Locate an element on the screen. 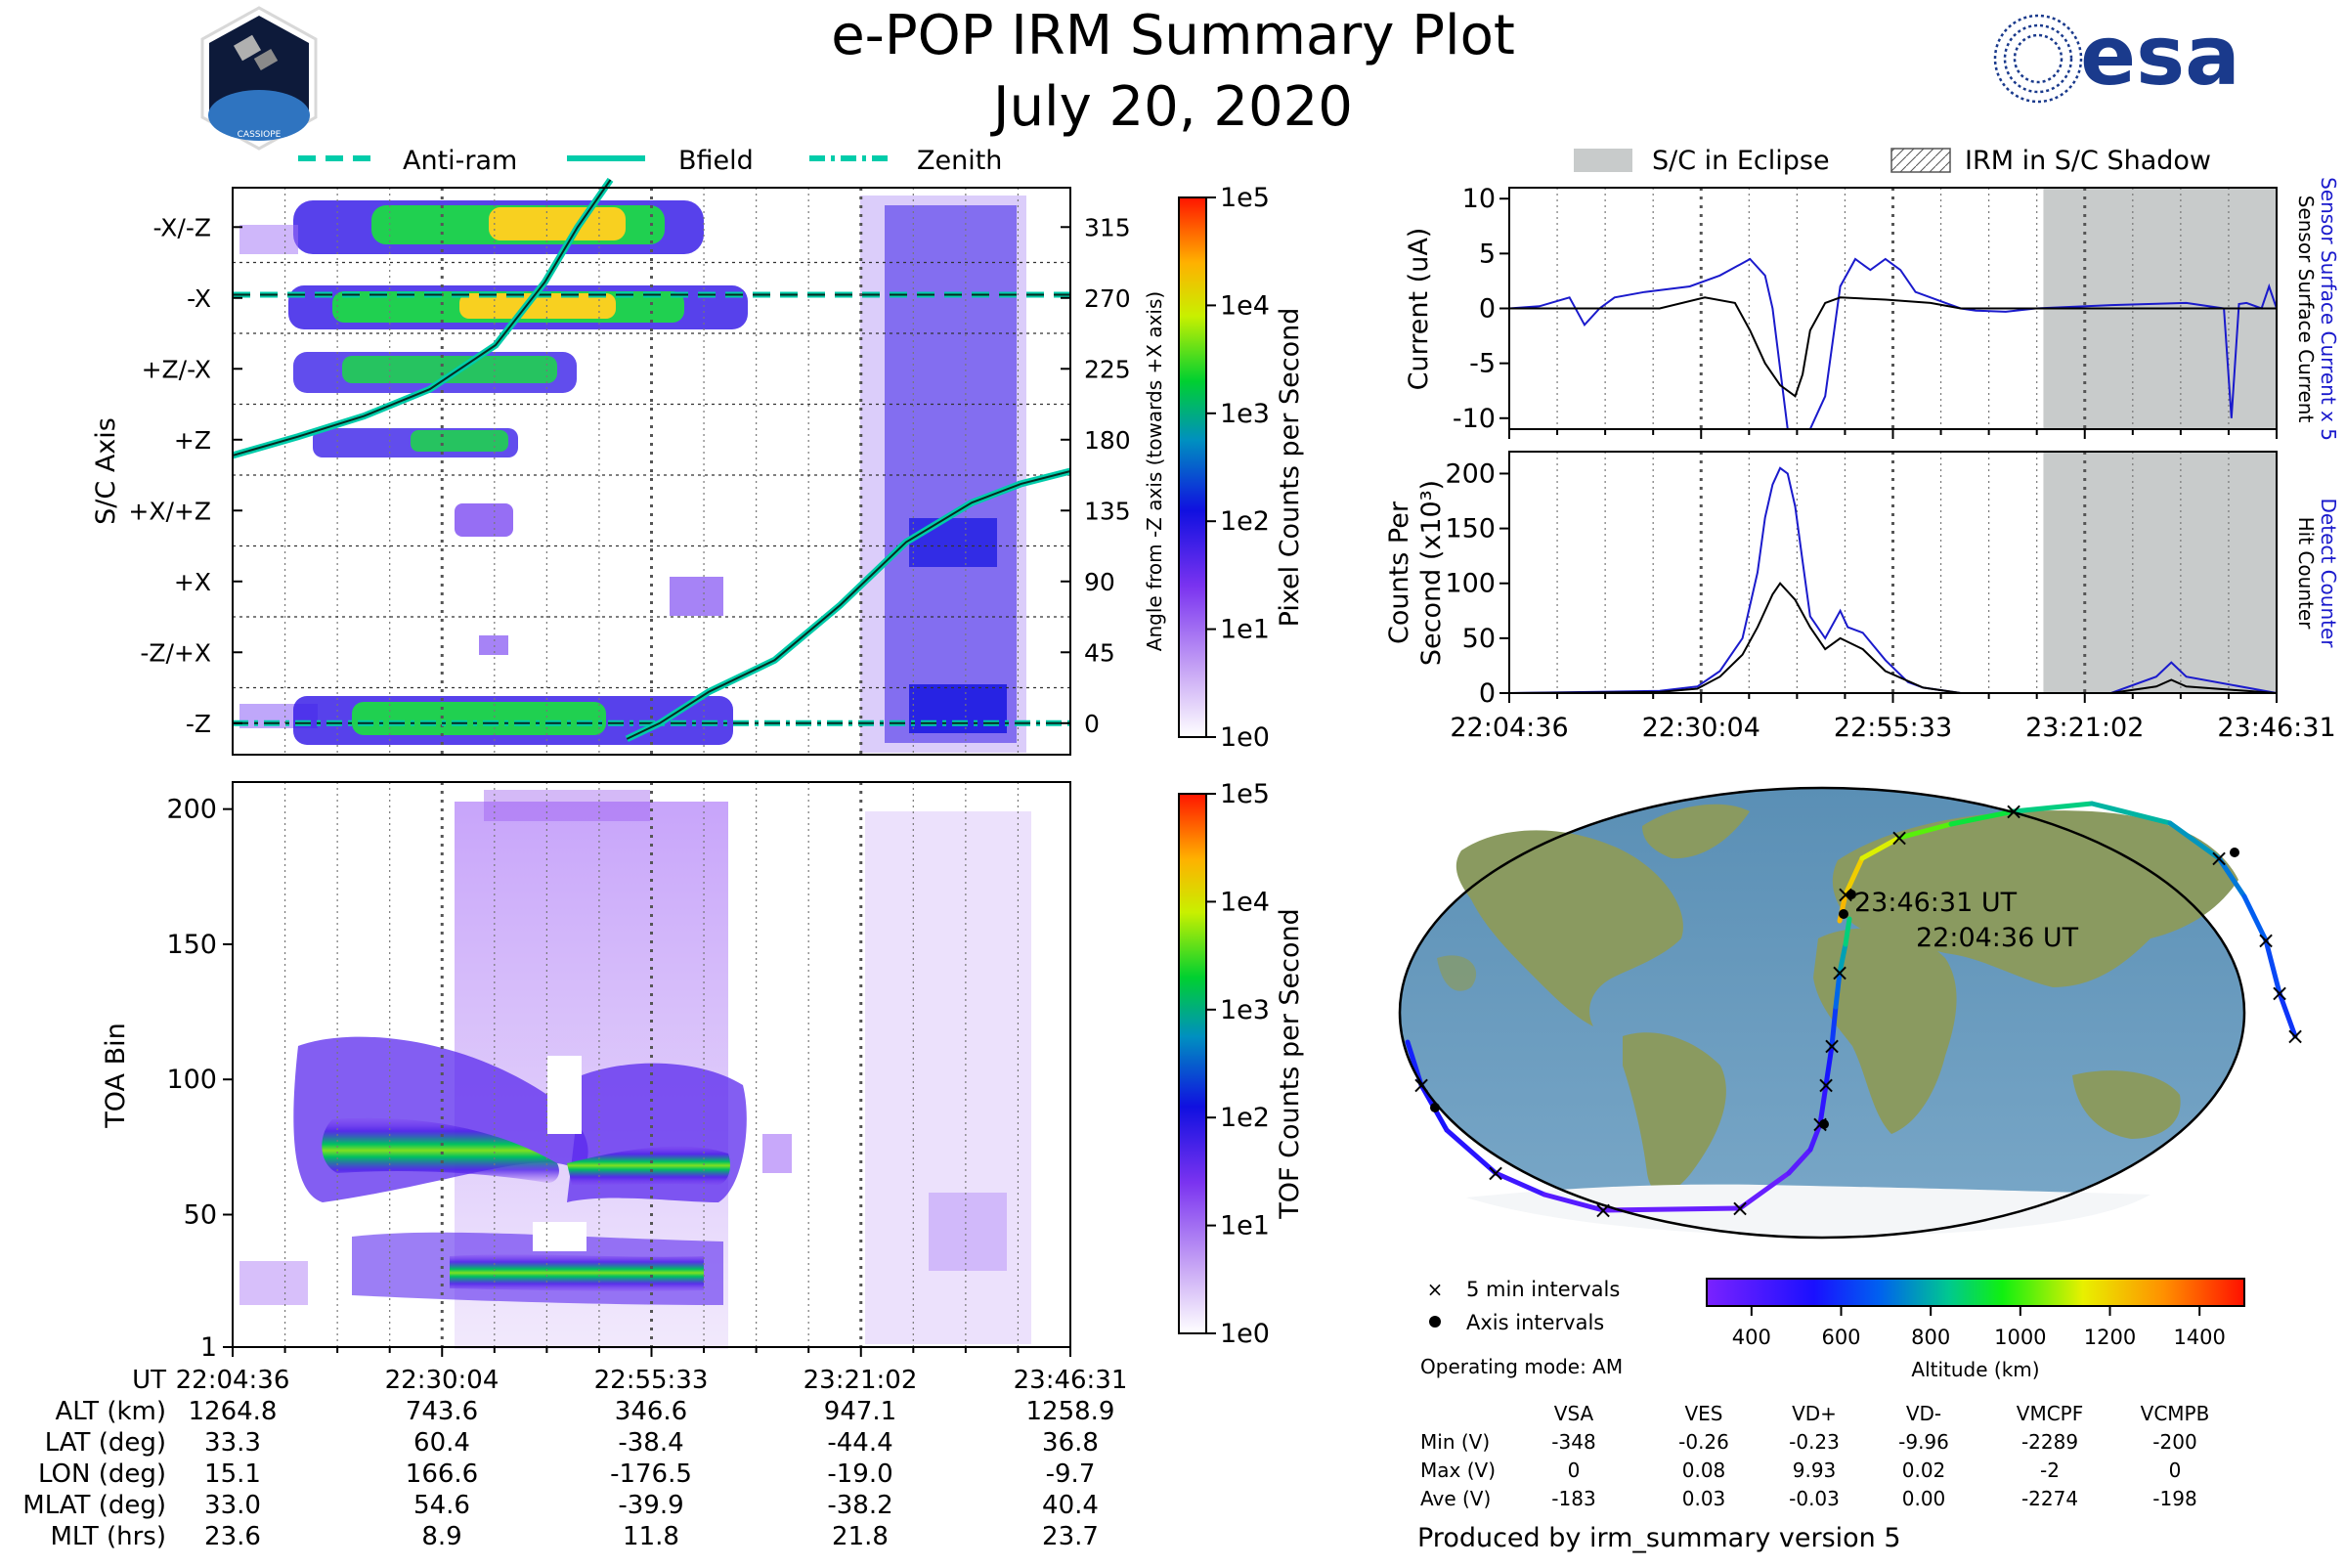 Image resolution: width=2346 pixels, height=1568 pixels. counts-ylabel-line1: Counts Per is located at coordinates (1399, 573).